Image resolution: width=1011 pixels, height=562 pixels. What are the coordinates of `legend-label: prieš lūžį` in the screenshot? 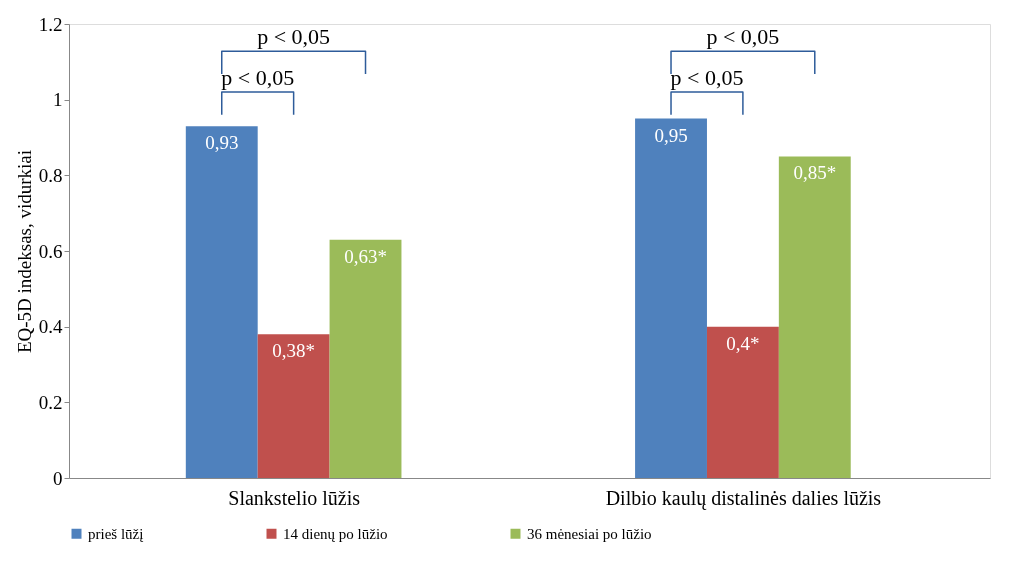 It's located at (116, 533).